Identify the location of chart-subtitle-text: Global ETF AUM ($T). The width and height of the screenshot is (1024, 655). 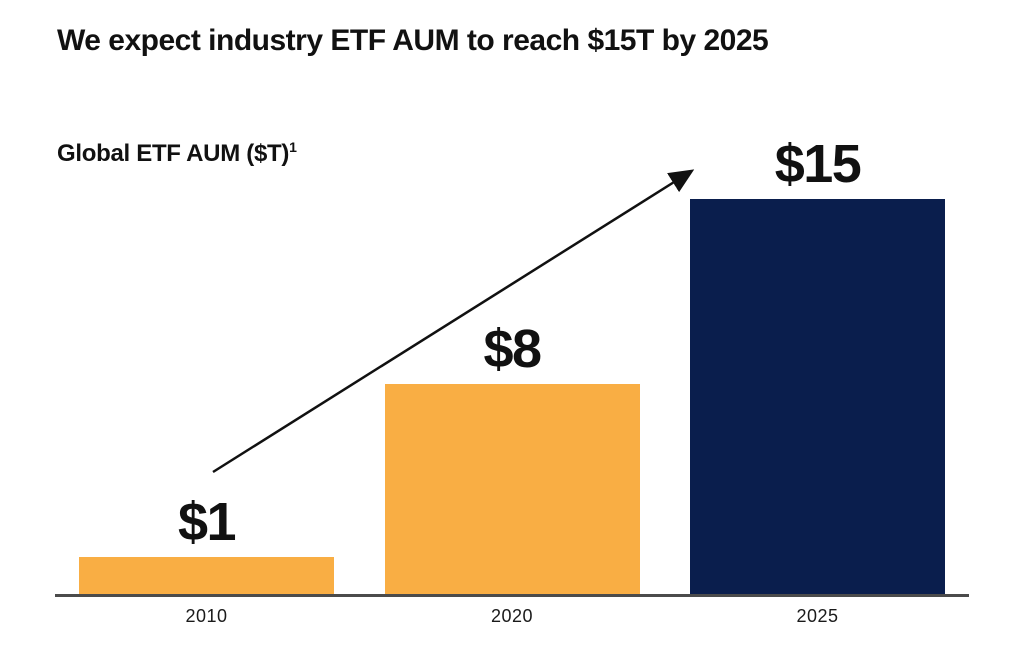
(173, 153).